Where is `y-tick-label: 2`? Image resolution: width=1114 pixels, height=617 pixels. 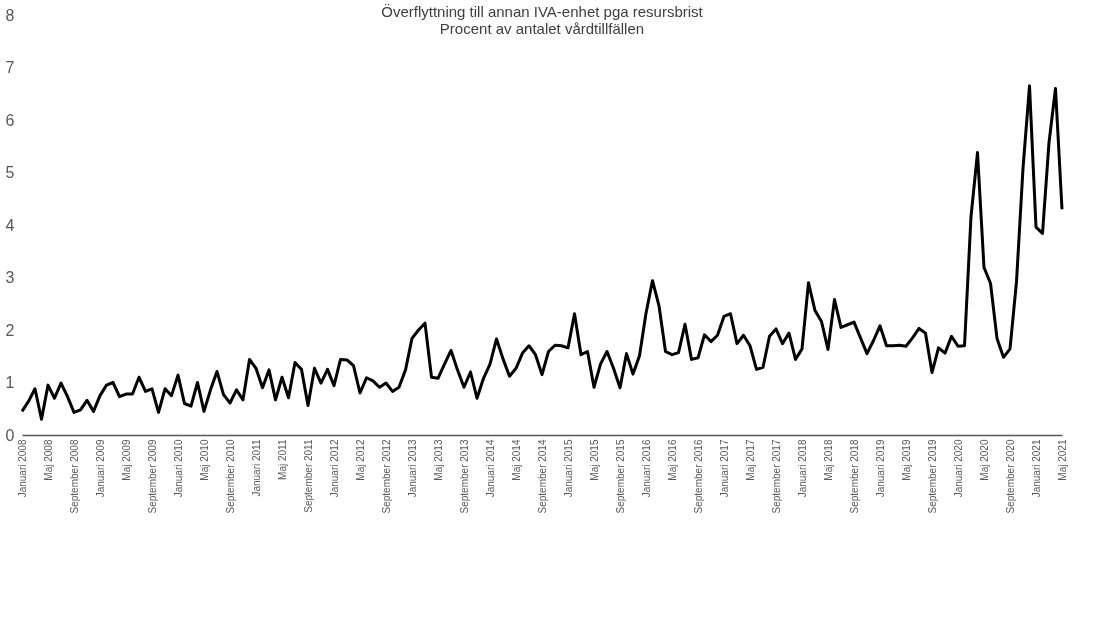
y-tick-label: 2 is located at coordinates (10, 330).